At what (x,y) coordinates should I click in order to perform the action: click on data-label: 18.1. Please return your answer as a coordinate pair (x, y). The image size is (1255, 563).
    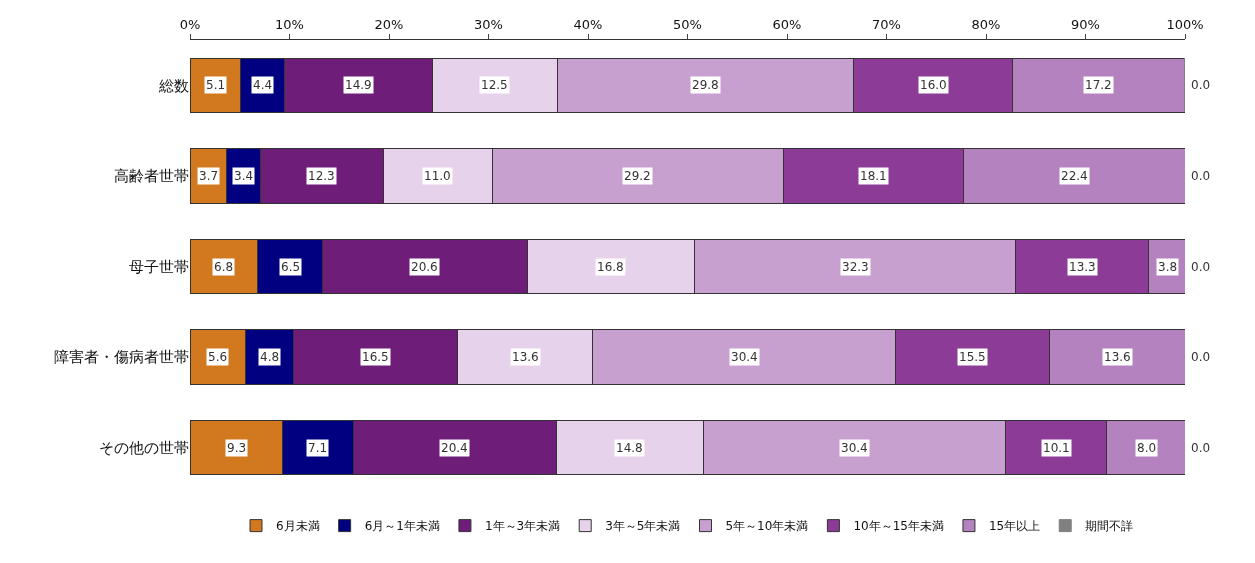
    Looking at the image, I should click on (873, 176).